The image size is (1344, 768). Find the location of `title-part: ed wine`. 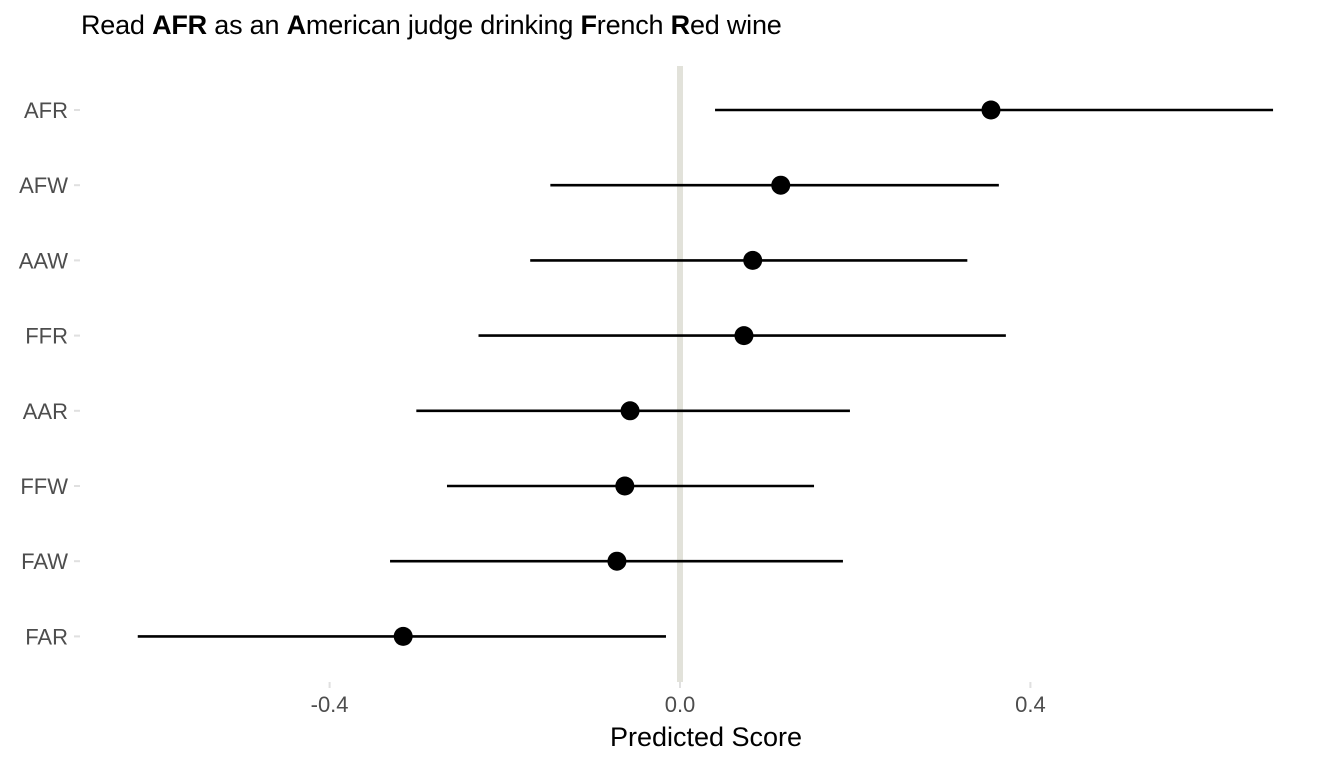

title-part: ed wine is located at coordinates (735, 25).